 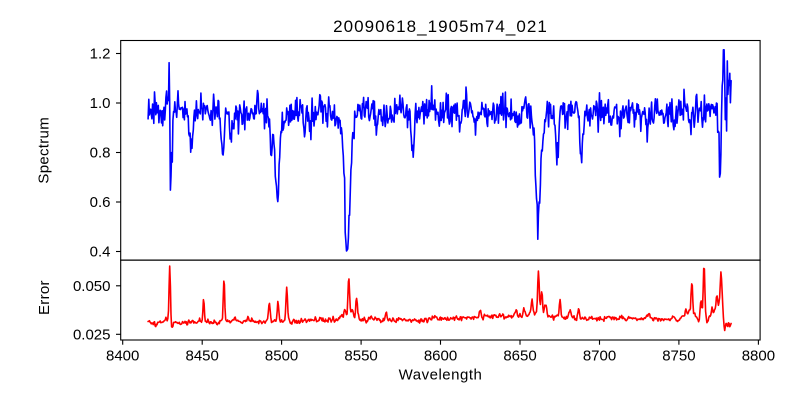 What do you see at coordinates (281, 356) in the screenshot?
I see `svg-text: 8500` at bounding box center [281, 356].